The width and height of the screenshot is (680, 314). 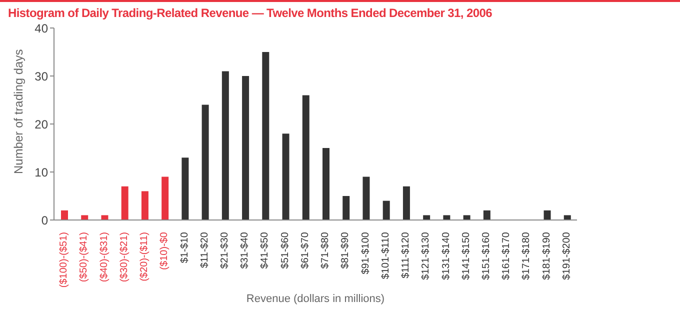 I want to click on y-tick-label: 30, so click(x=41, y=76).